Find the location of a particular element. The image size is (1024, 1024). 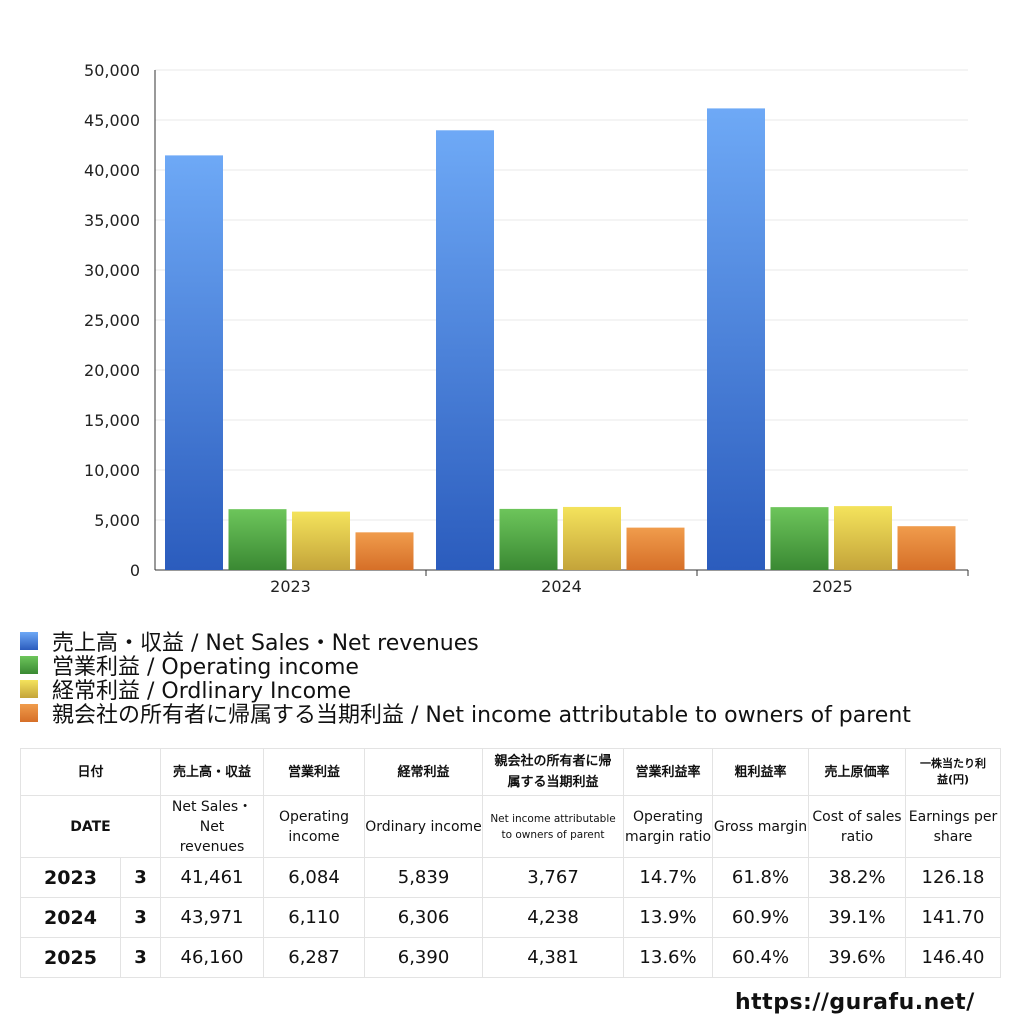

y-tick-label: 10,000 is located at coordinates (112, 470).